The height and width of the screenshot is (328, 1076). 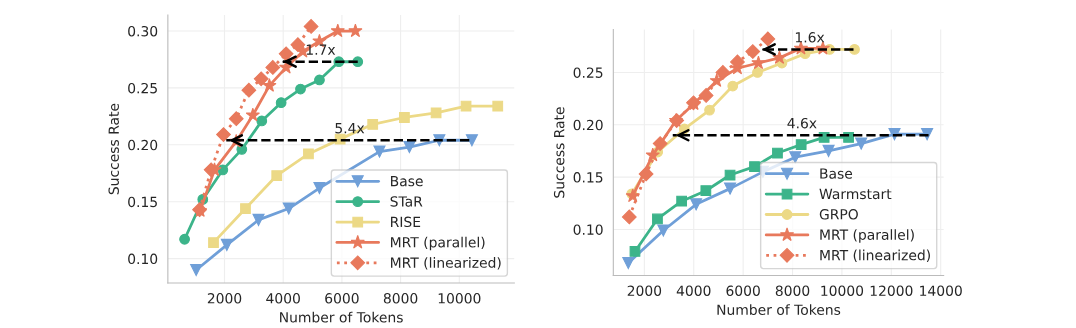 What do you see at coordinates (321, 49) in the screenshot?
I see `annotation: 1.7x` at bounding box center [321, 49].